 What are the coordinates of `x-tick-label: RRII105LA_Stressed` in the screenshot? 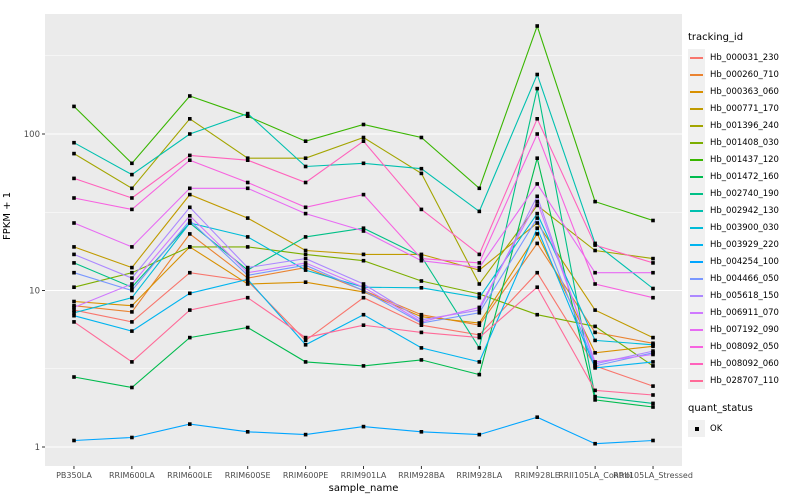 It's located at (653, 475).